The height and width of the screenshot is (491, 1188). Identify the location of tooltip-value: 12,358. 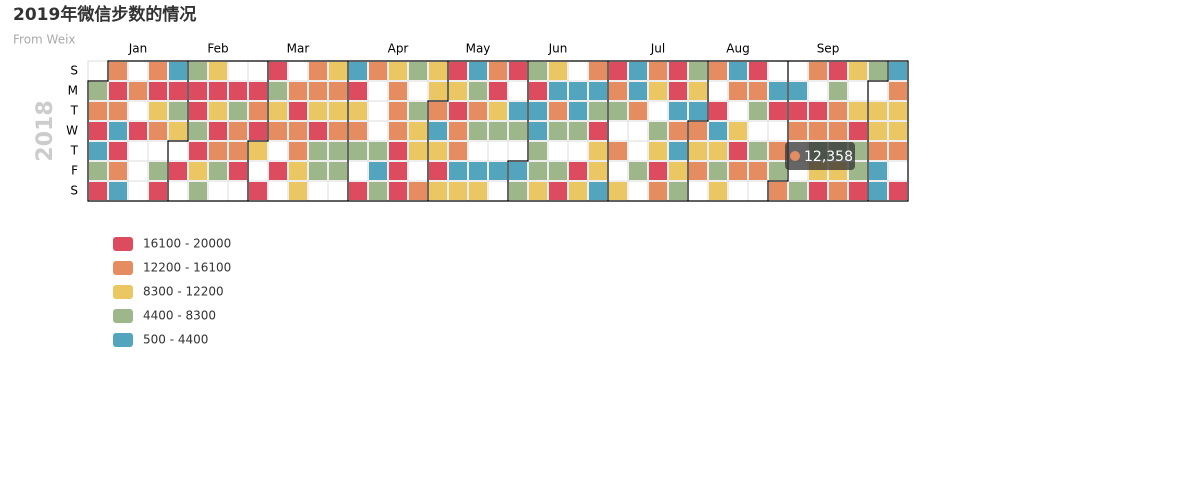
(828, 157).